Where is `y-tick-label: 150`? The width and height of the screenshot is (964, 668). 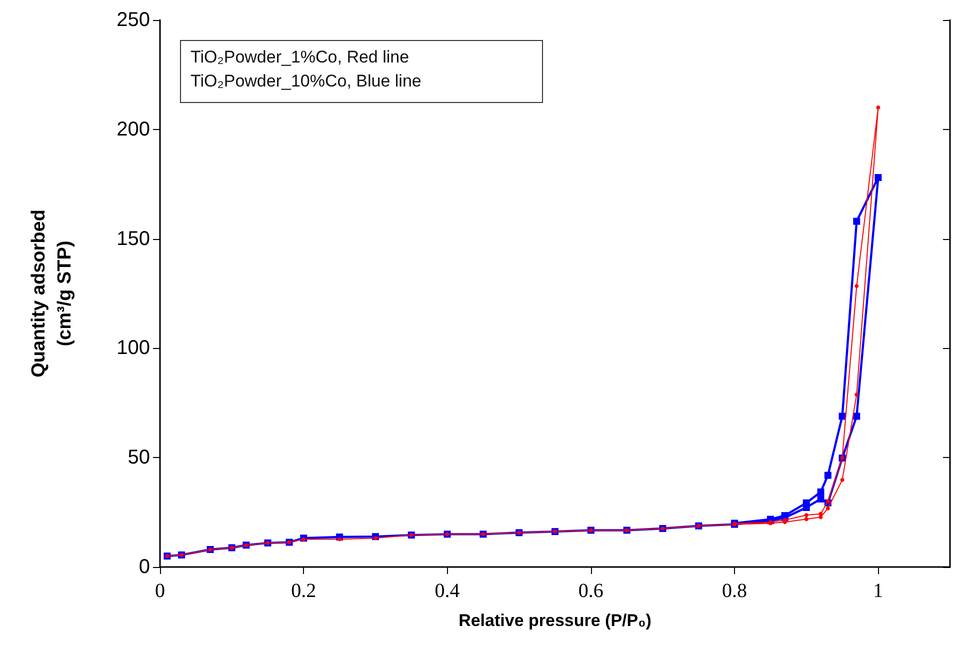
y-tick-label: 150 is located at coordinates (133, 239).